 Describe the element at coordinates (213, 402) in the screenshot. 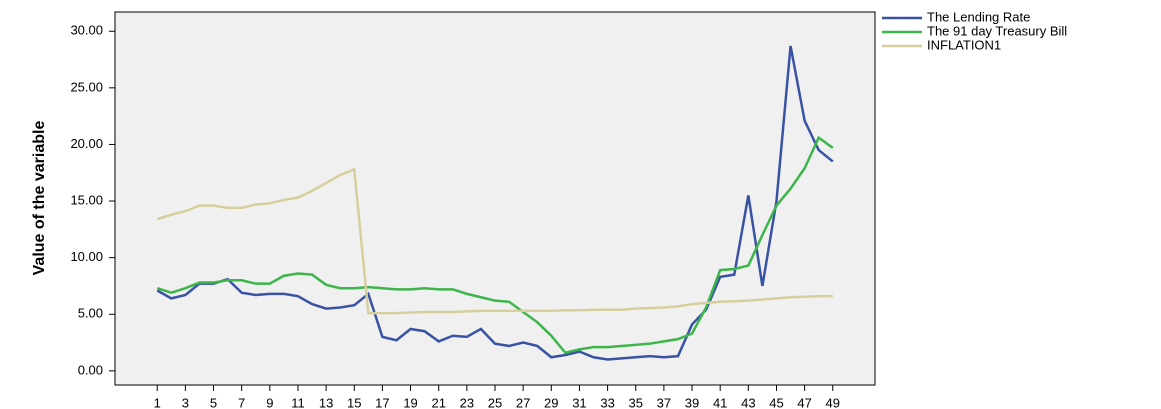

I see `x-tick-label: 5` at that location.